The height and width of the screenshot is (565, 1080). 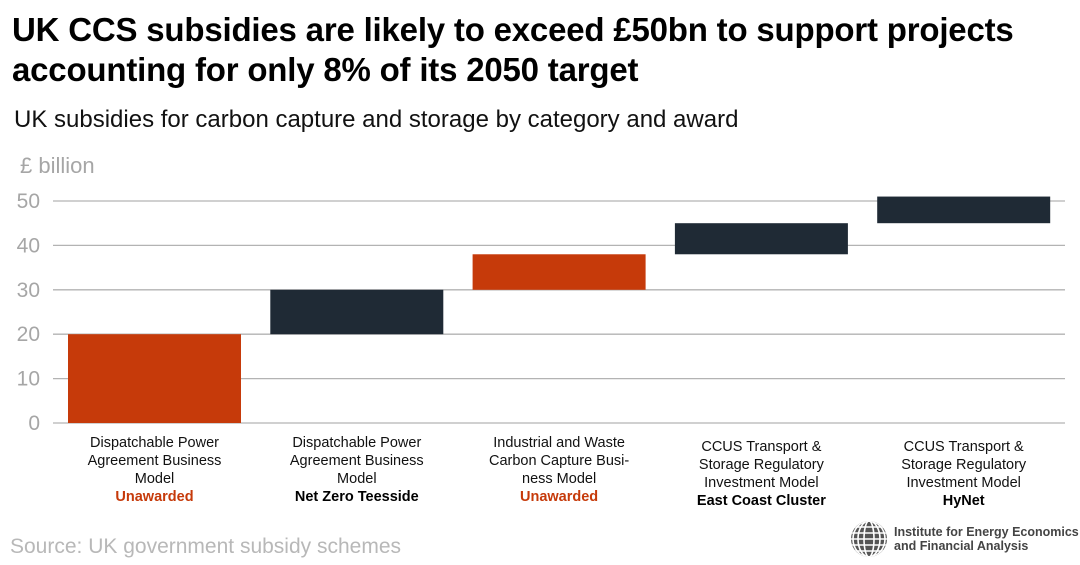 What do you see at coordinates (559, 443) in the screenshot?
I see `category-line: Industrial and Waste` at bounding box center [559, 443].